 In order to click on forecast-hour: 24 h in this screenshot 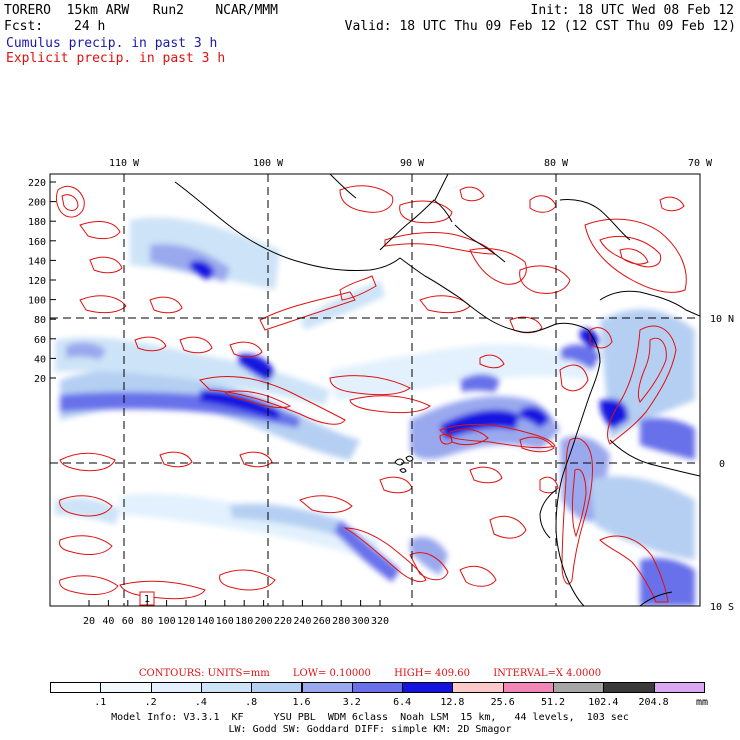, I will do `click(90, 26)`.